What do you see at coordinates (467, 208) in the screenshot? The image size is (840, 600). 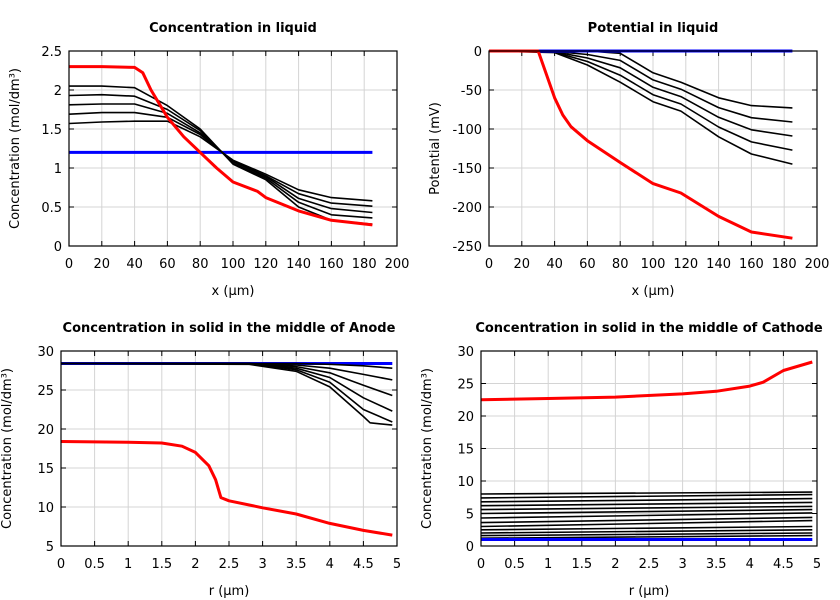 I see `y-tick-label: -200` at bounding box center [467, 208].